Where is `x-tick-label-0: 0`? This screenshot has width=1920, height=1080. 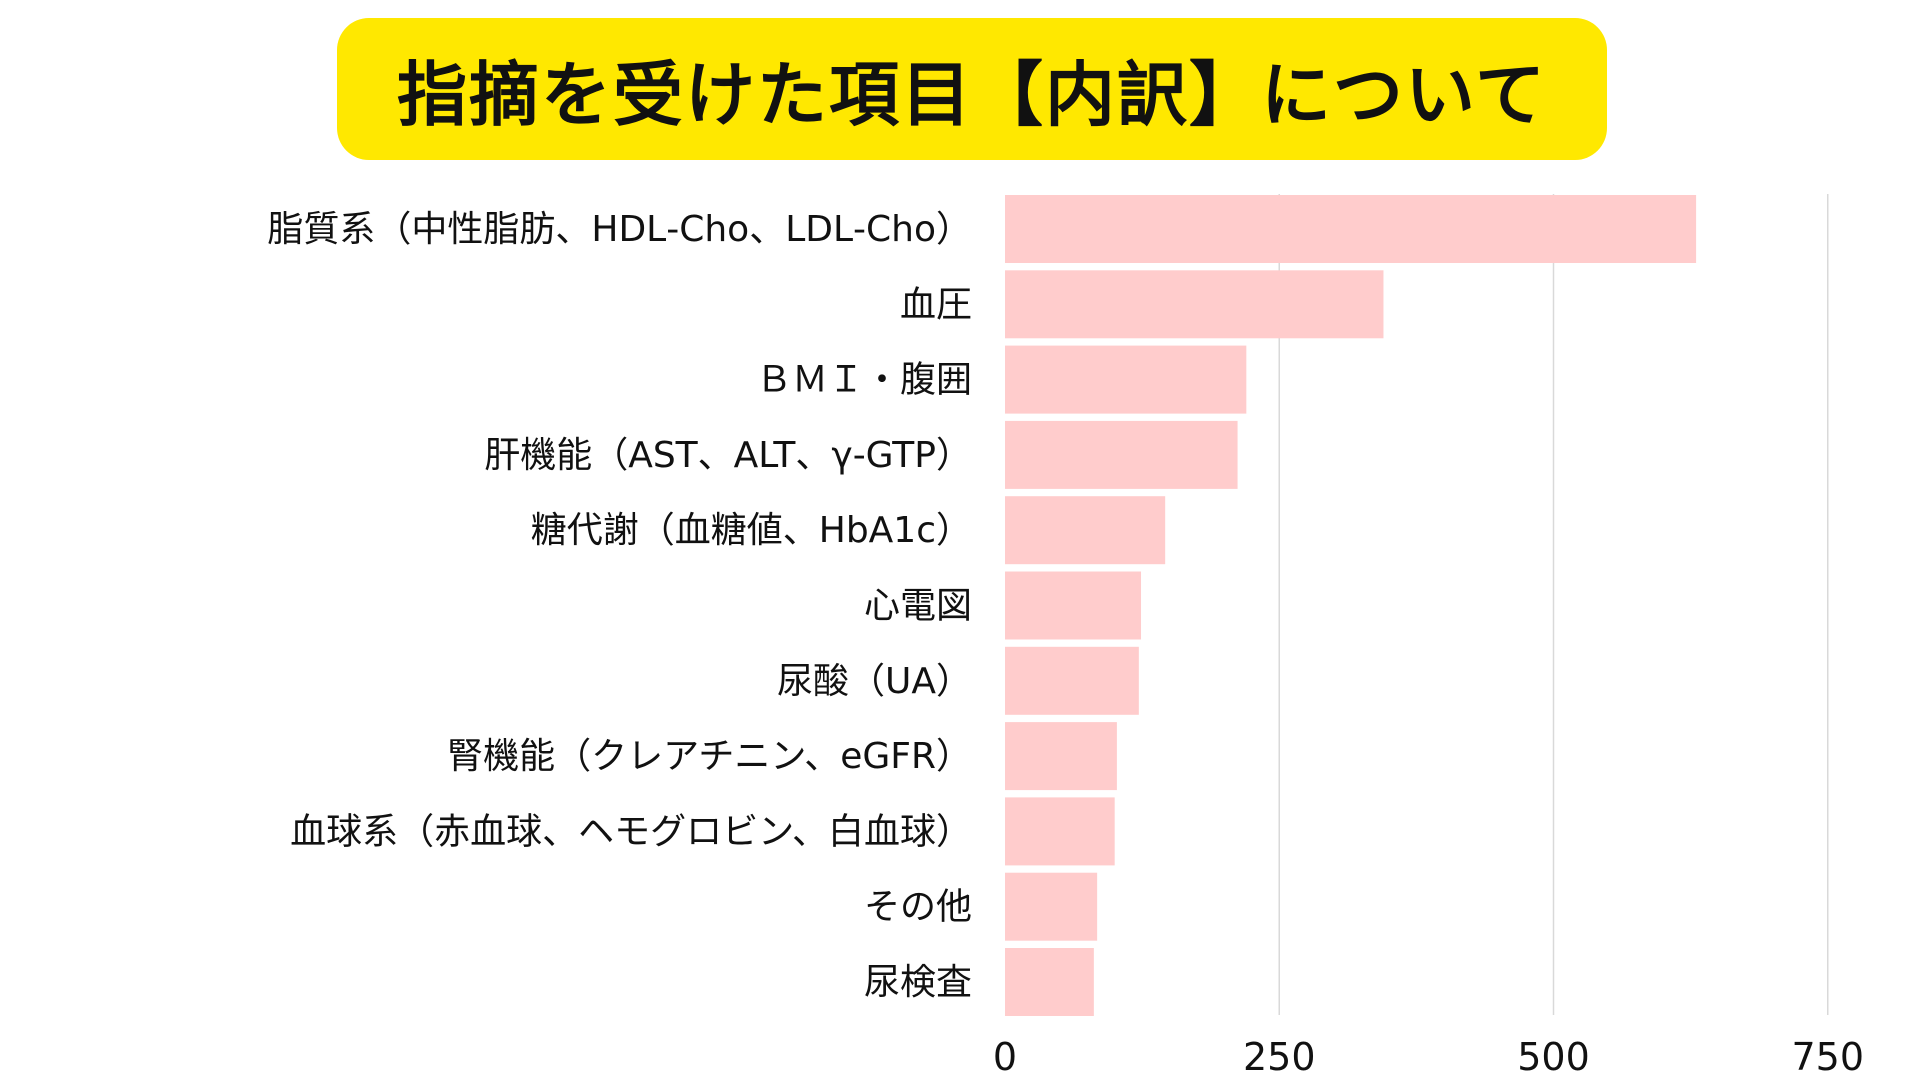
x-tick-label-0: 0 is located at coordinates (1005, 1057).